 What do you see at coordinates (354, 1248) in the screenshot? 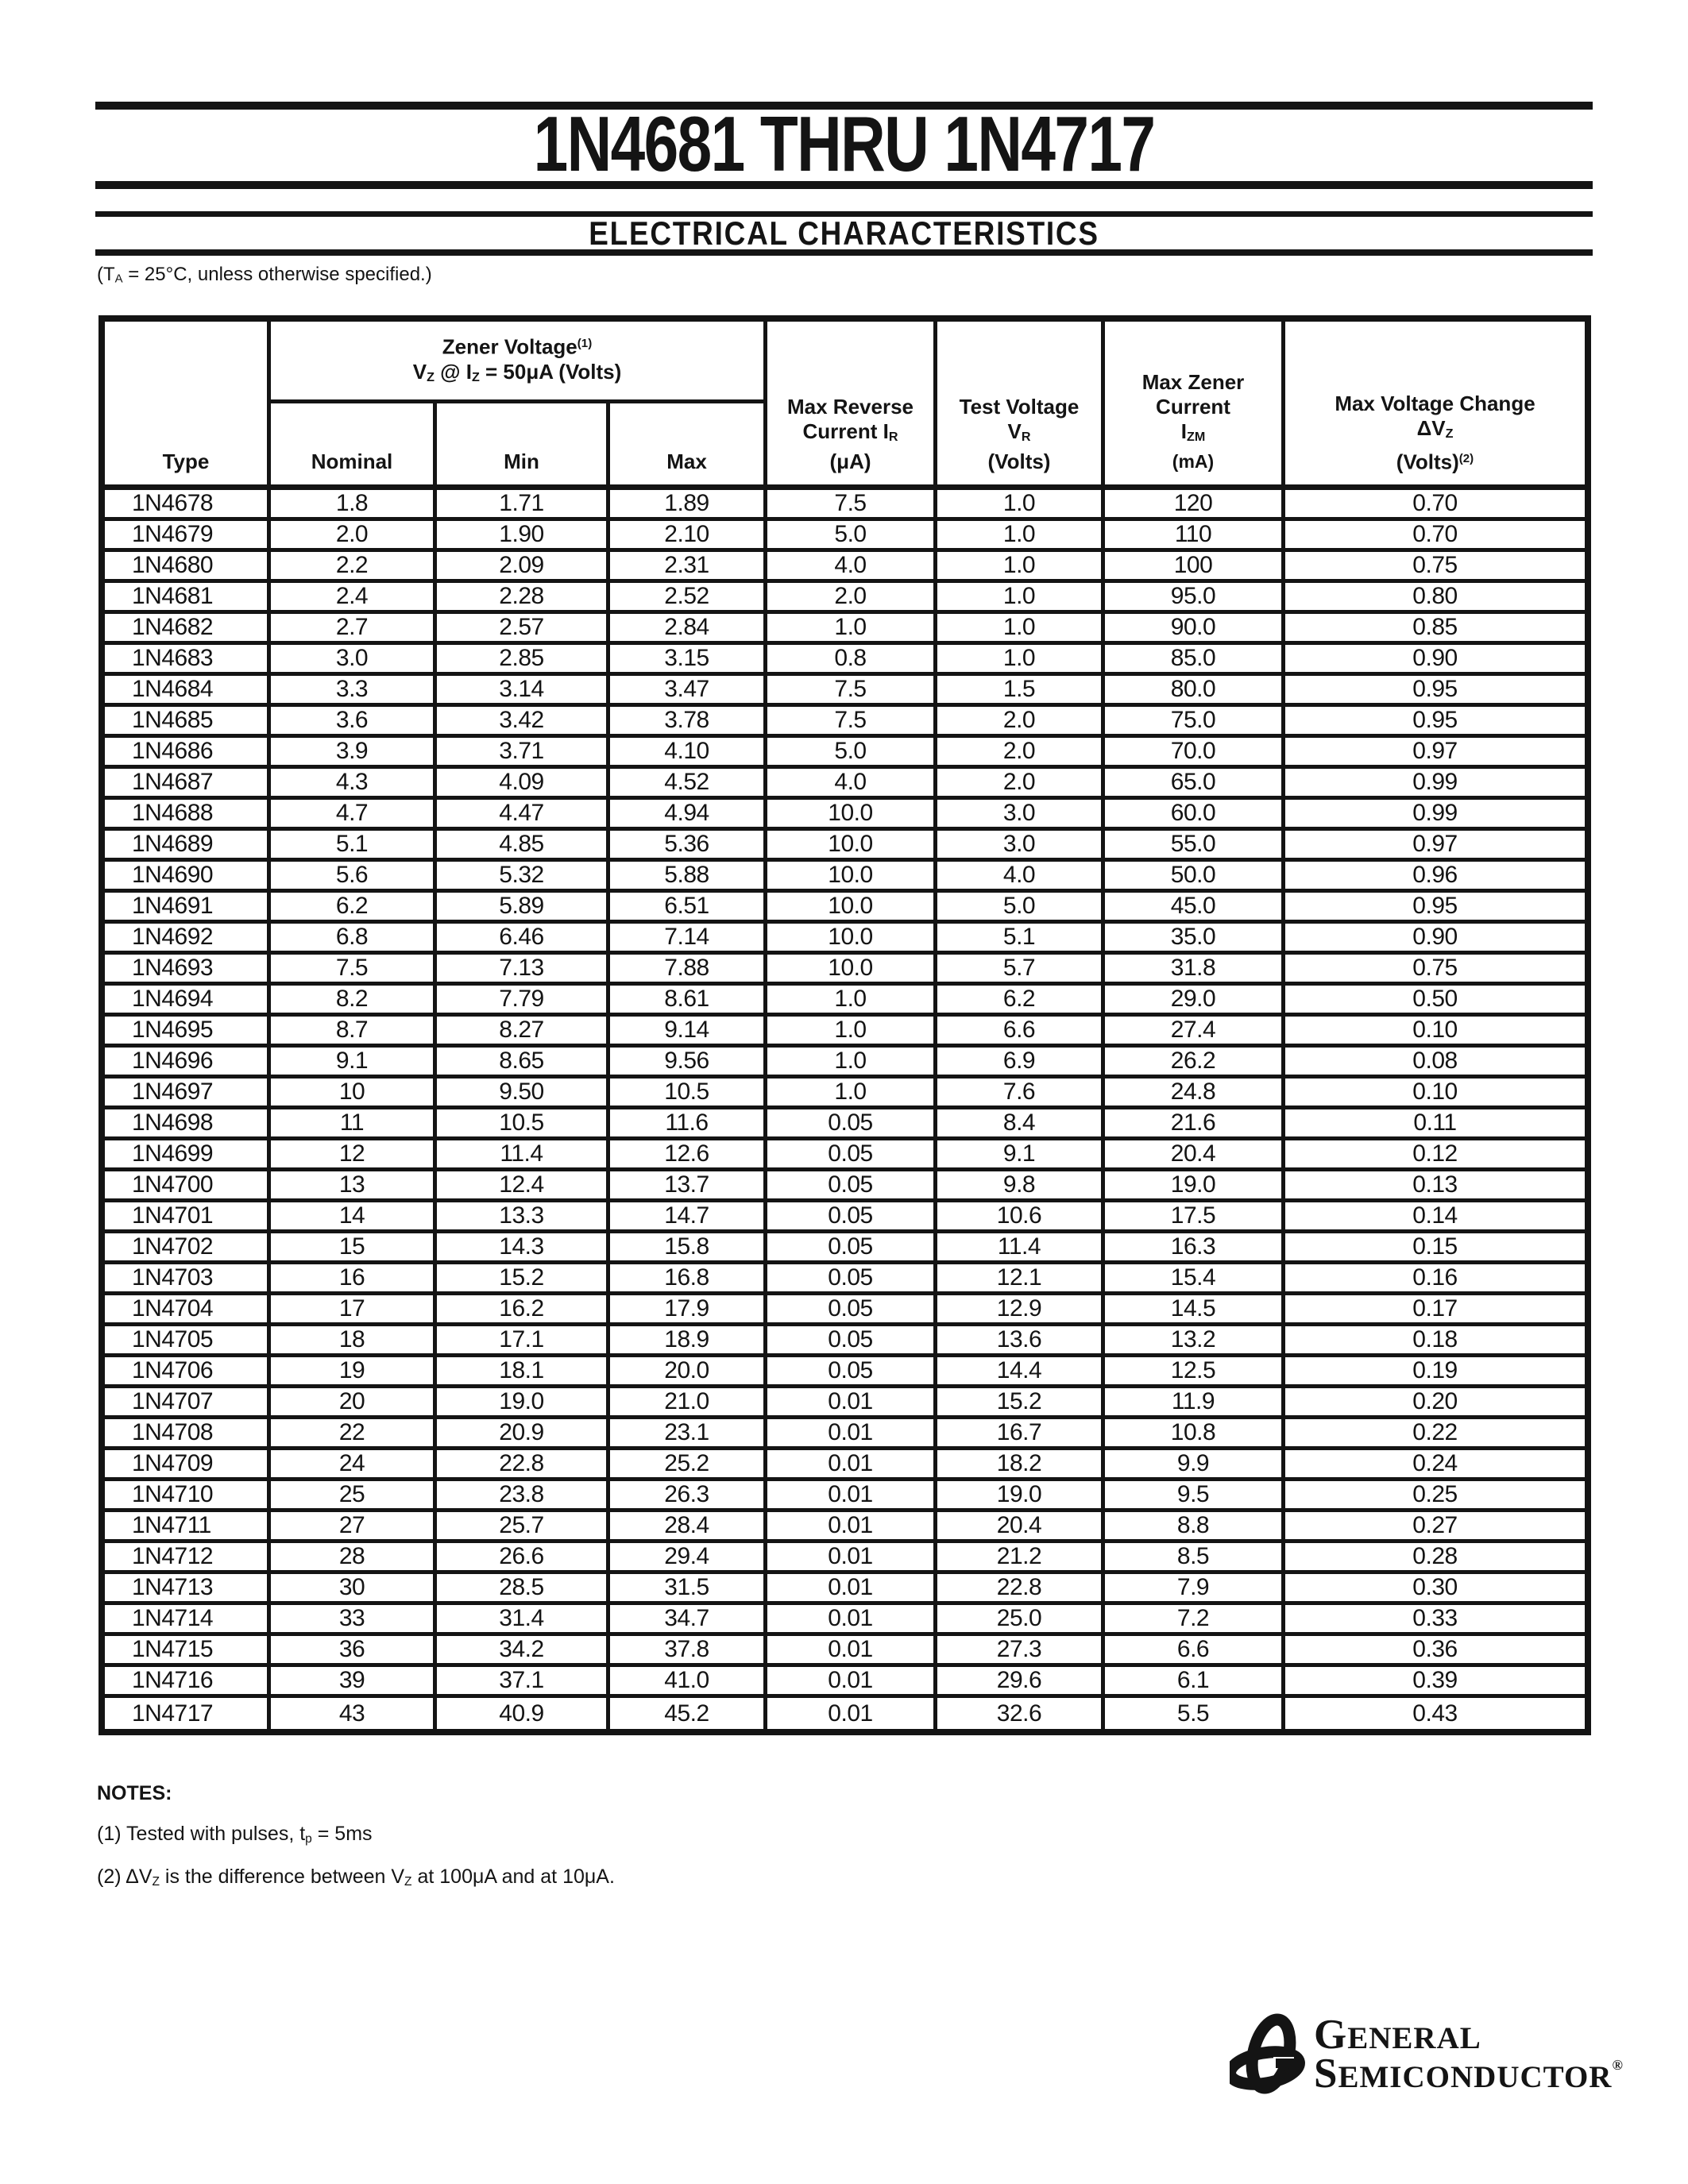
I see `cell-nominal: 15` at bounding box center [354, 1248].